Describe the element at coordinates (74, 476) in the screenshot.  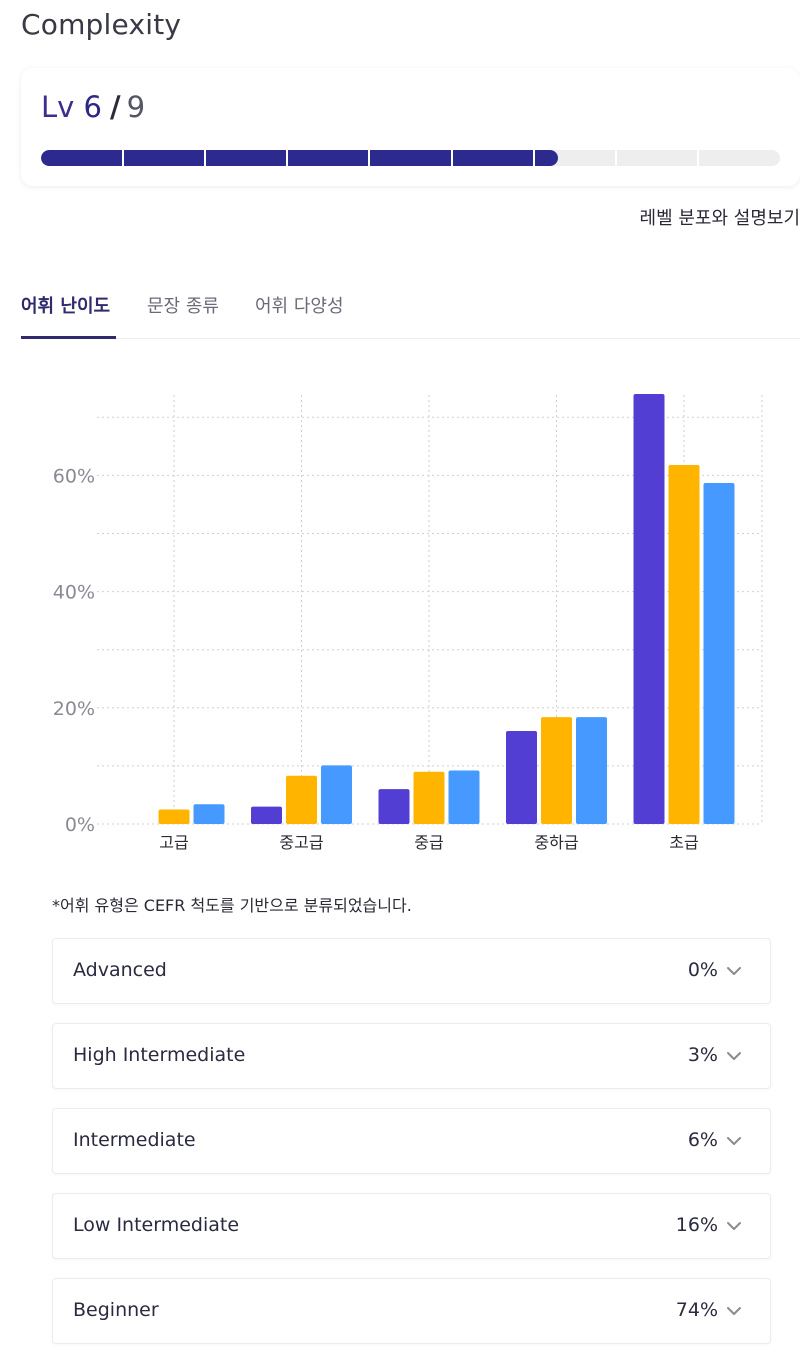
I see `chart-y-tick-label: 60%` at that location.